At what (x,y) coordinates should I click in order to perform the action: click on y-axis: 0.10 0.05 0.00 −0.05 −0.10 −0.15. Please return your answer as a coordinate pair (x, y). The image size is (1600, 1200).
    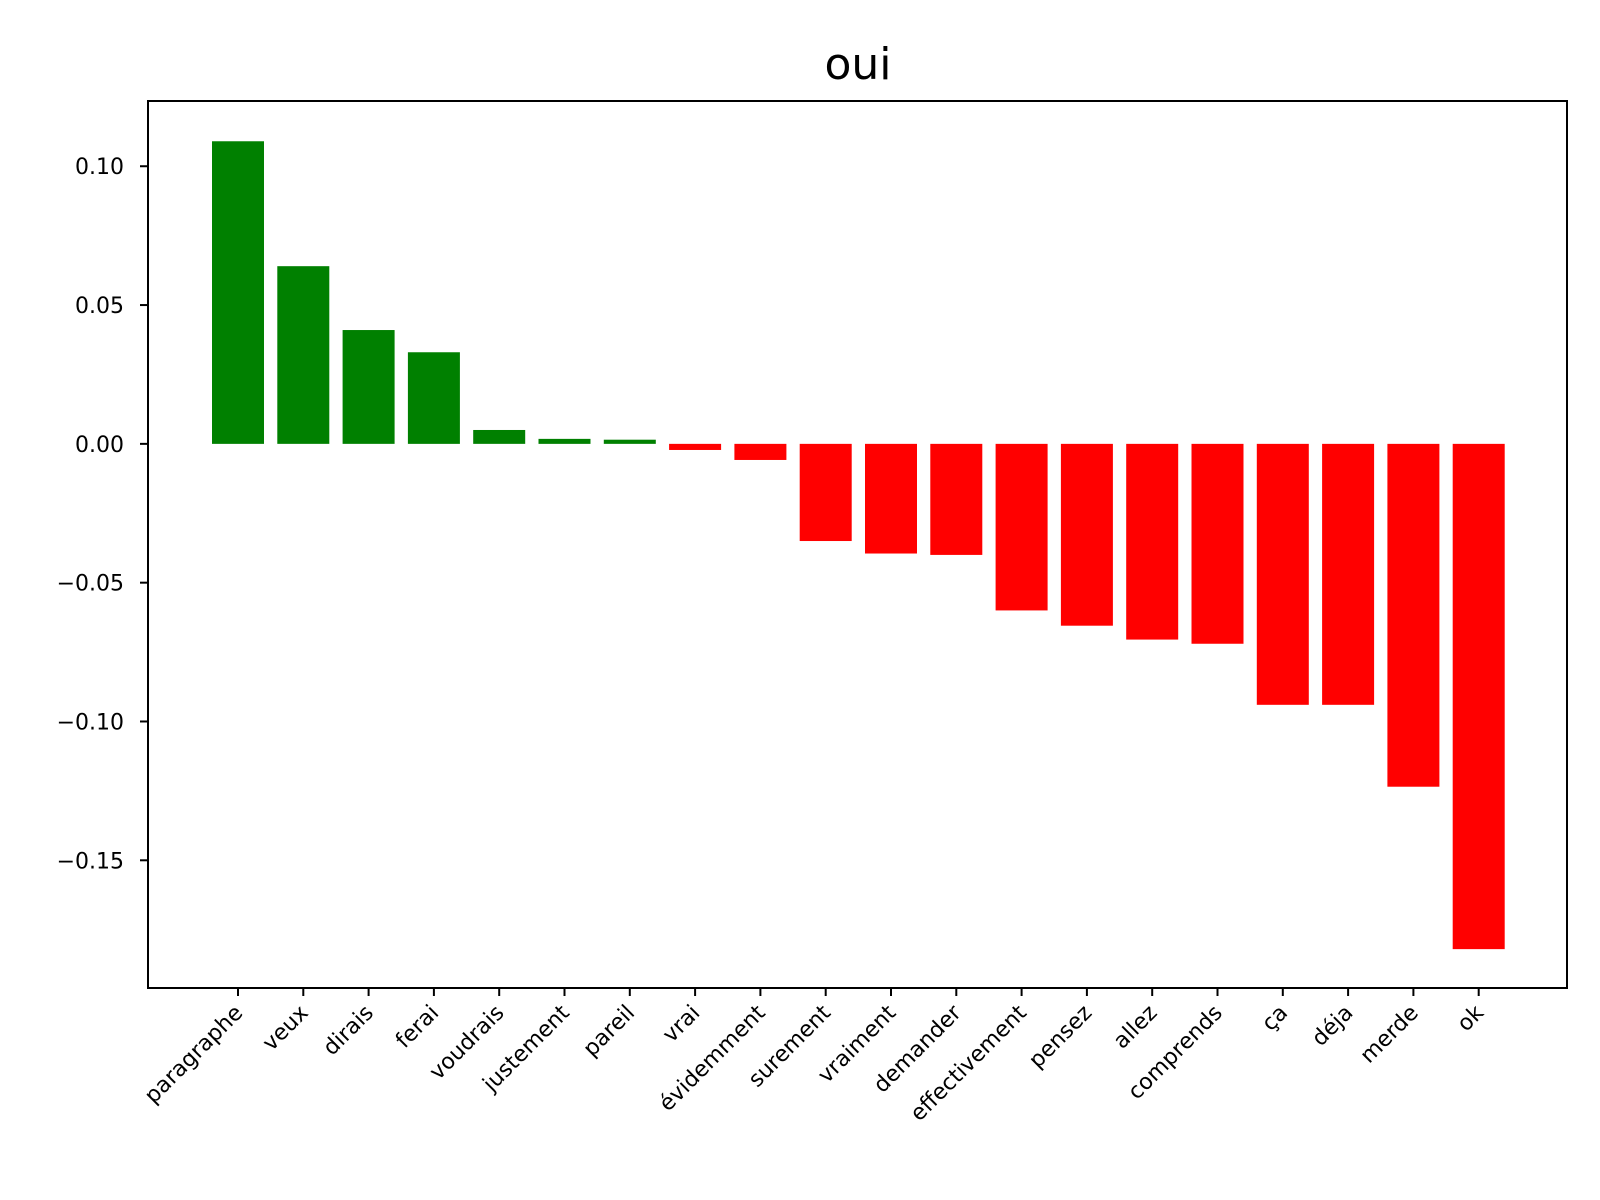
    Looking at the image, I should click on (102, 514).